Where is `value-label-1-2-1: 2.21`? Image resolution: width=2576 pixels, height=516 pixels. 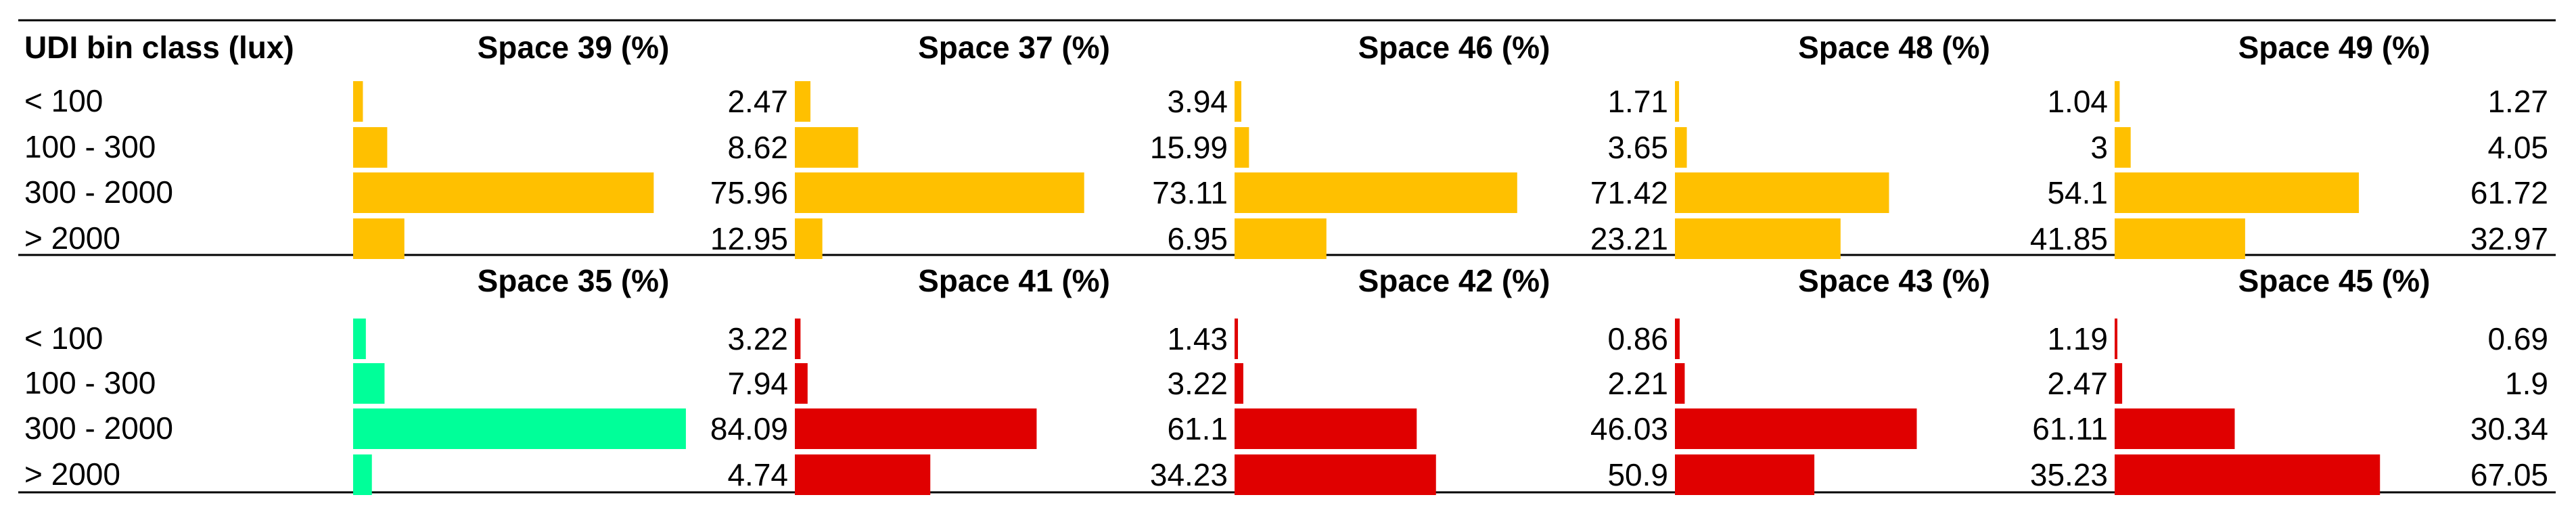
value-label-1-2-1: 2.21 is located at coordinates (1637, 383).